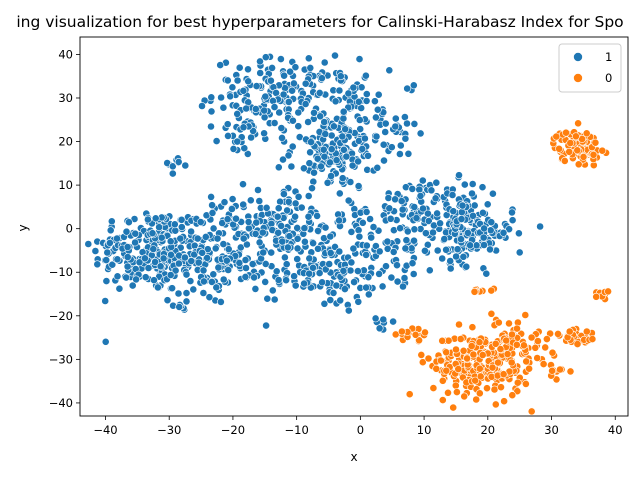  Describe the element at coordinates (608, 57) in the screenshot. I see `legend-label-1: 1` at that location.